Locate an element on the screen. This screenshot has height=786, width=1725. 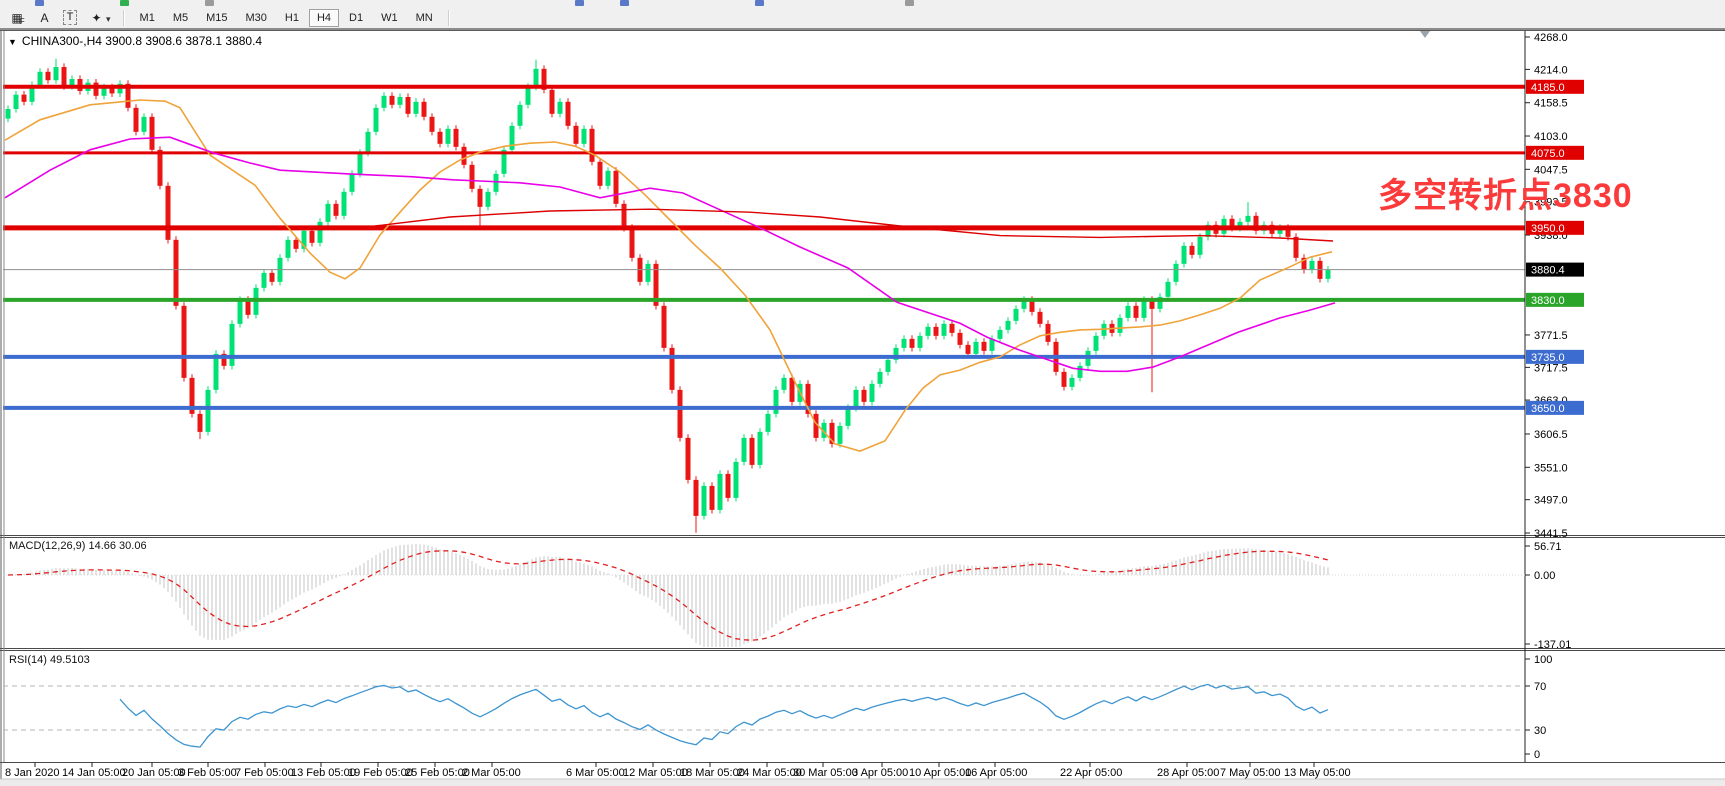
macd-panel: 56.71 0.00 -137.01 is located at coordinates (787, 596).